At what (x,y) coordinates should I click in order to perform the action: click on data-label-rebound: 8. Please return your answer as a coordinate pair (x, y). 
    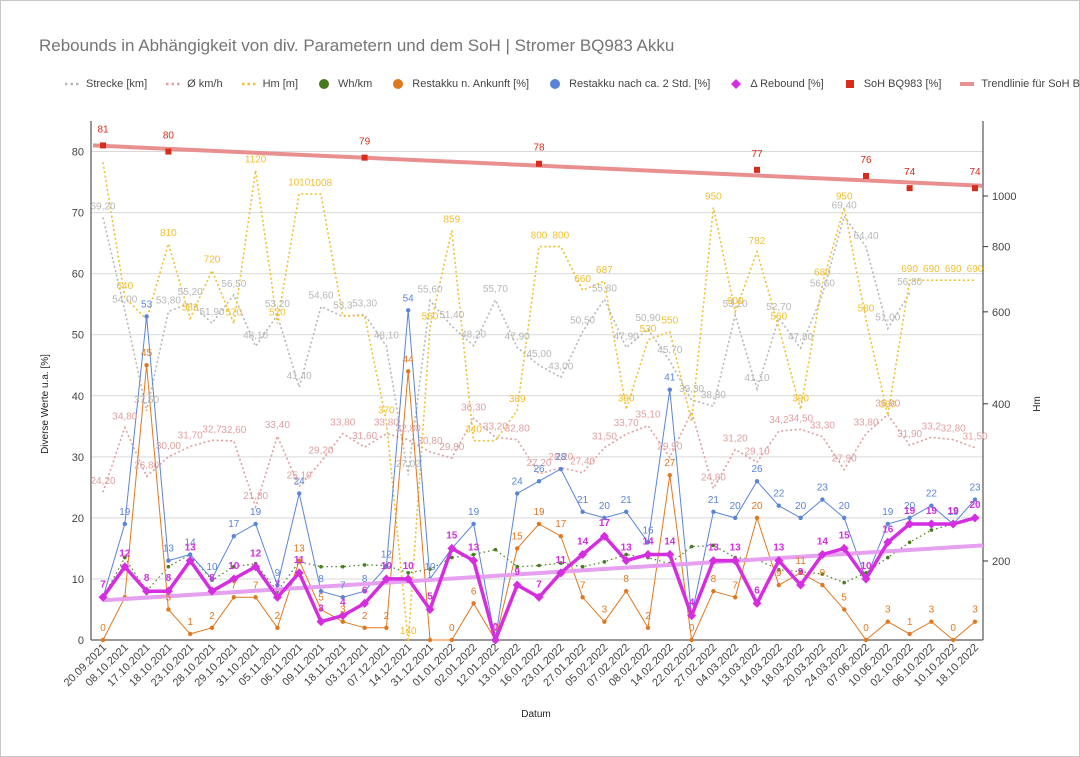
    Looking at the image, I should click on (212, 578).